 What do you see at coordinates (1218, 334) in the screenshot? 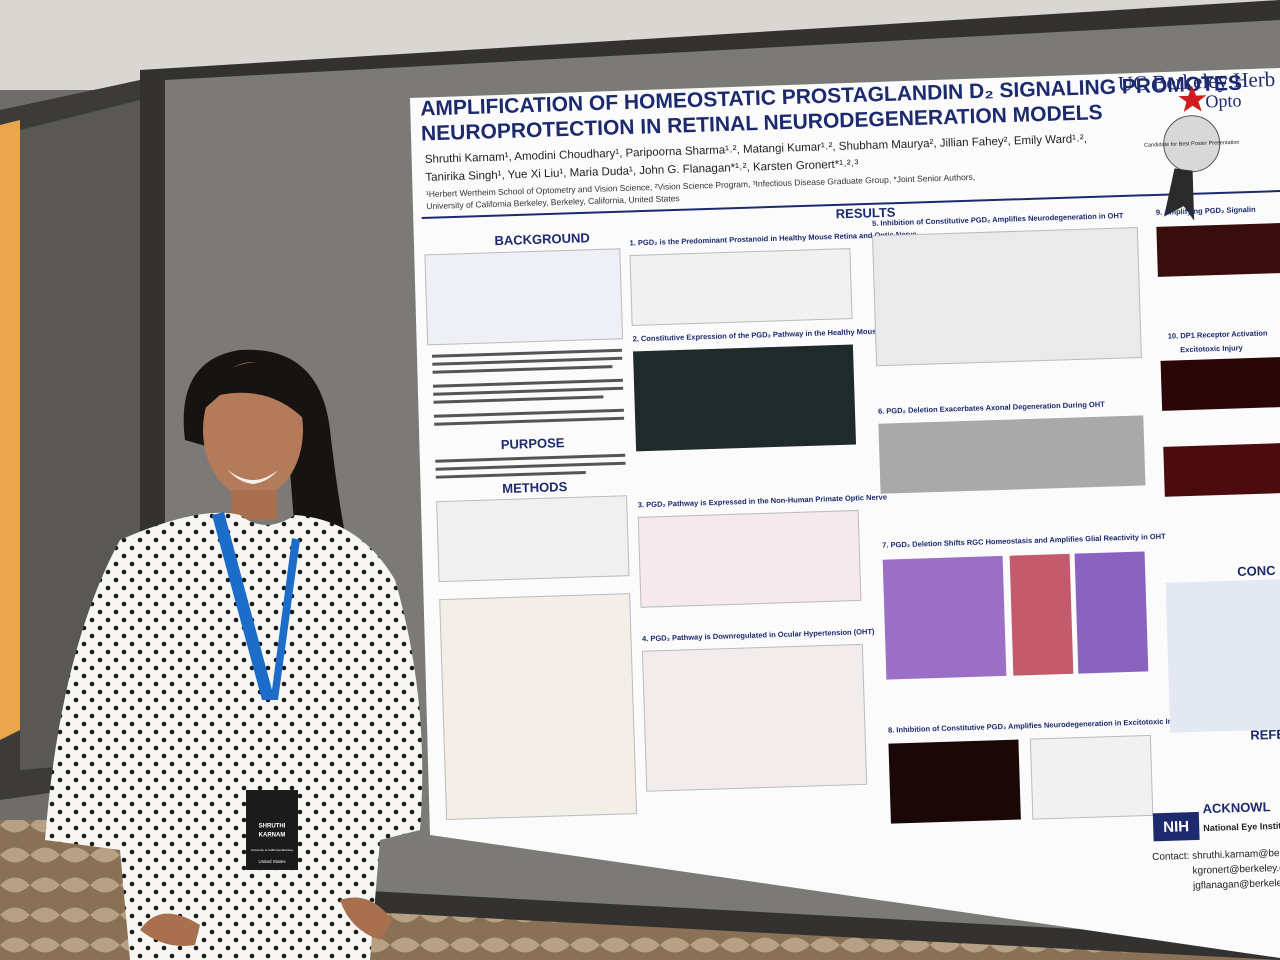
I see `results-heading: 10. DP1 Receptor Activation` at bounding box center [1218, 334].